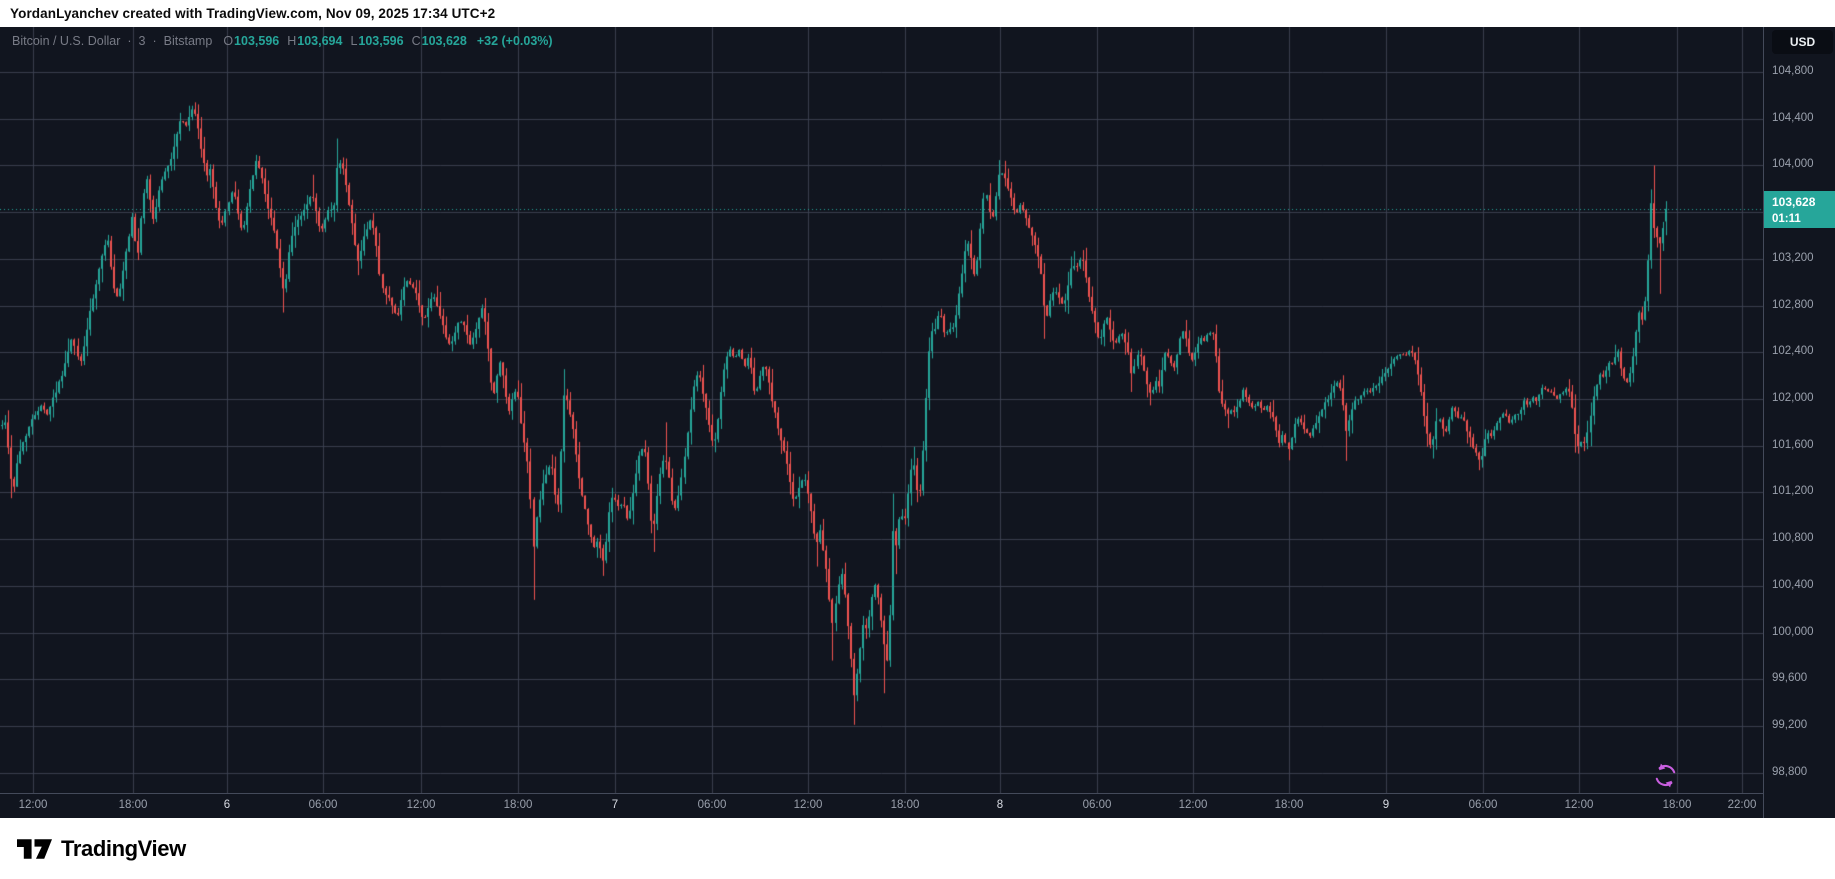 The width and height of the screenshot is (1835, 879). Describe the element at coordinates (381, 41) in the screenshot. I see `low-value: 103,596` at that location.